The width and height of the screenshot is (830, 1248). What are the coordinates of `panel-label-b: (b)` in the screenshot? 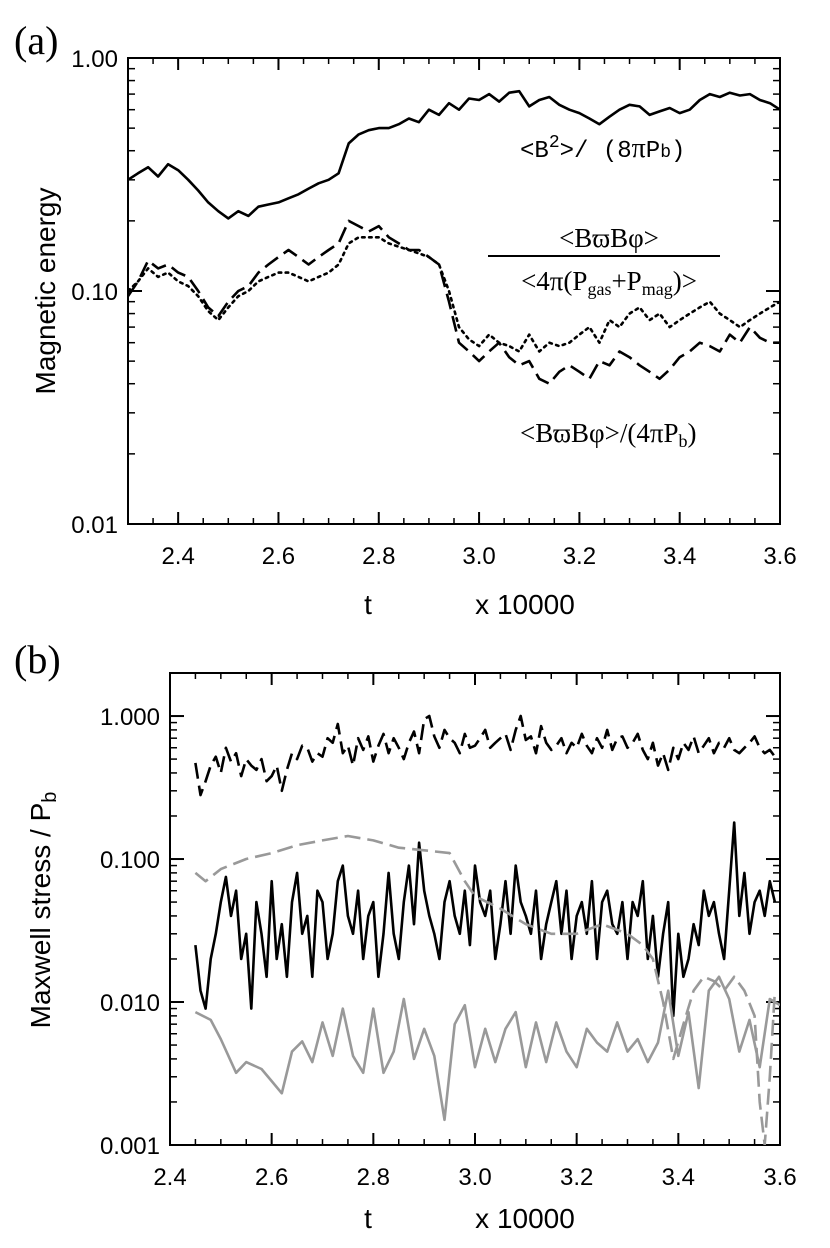 It's located at (37, 659).